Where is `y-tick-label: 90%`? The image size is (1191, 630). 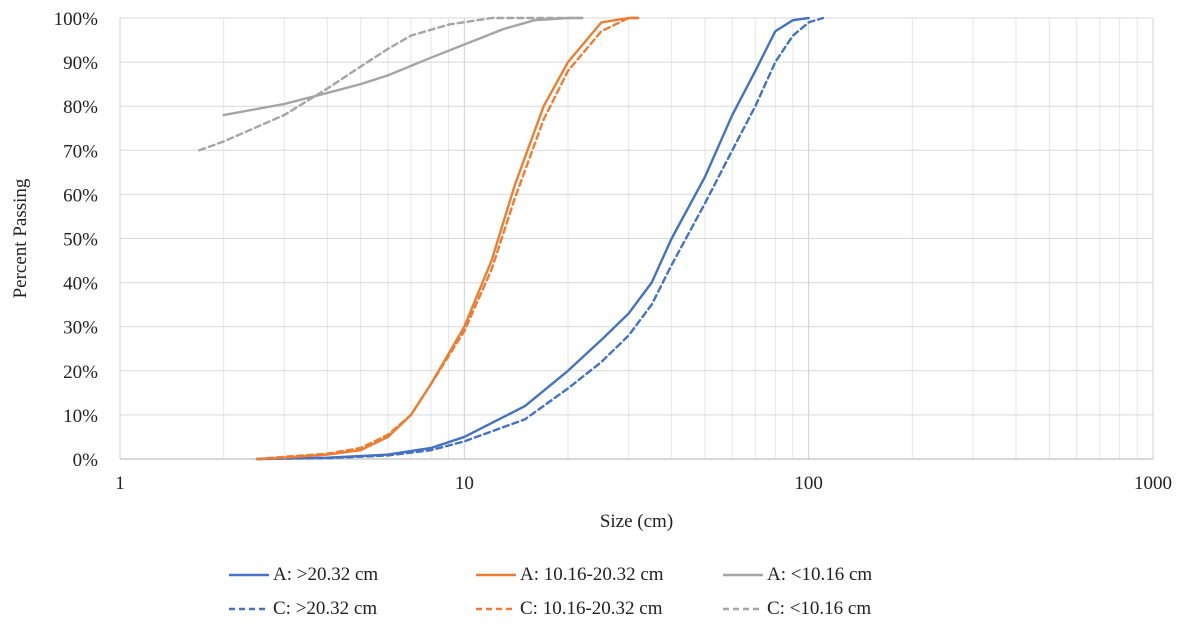
y-tick-label: 90% is located at coordinates (80, 63).